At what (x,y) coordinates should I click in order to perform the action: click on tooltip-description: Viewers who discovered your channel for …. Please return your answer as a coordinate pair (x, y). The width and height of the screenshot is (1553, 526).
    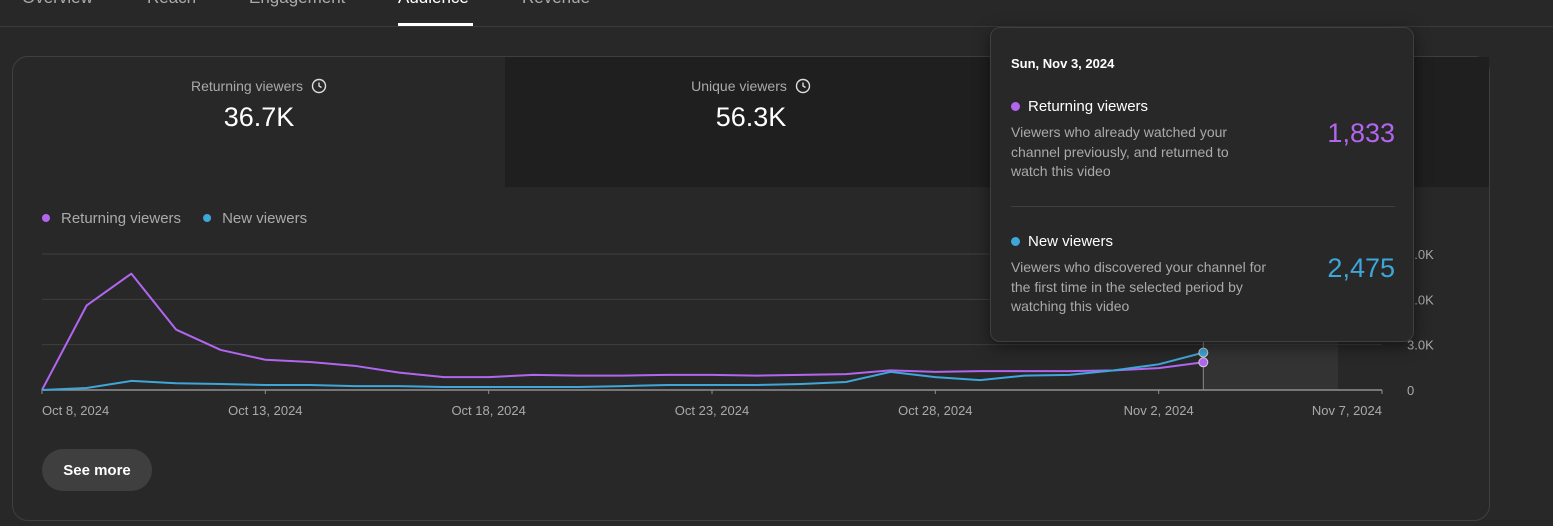
    Looking at the image, I should click on (1138, 286).